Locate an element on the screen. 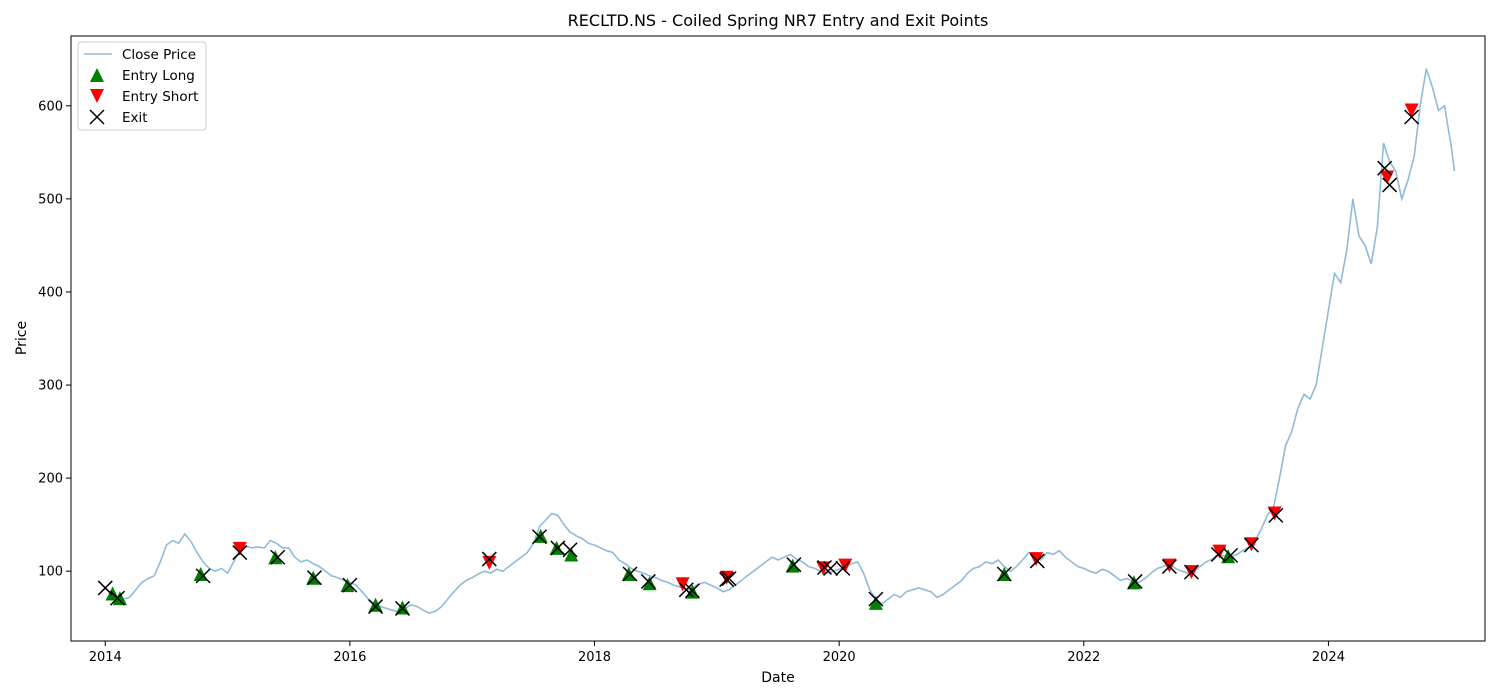  legend-box is located at coordinates (142, 86).